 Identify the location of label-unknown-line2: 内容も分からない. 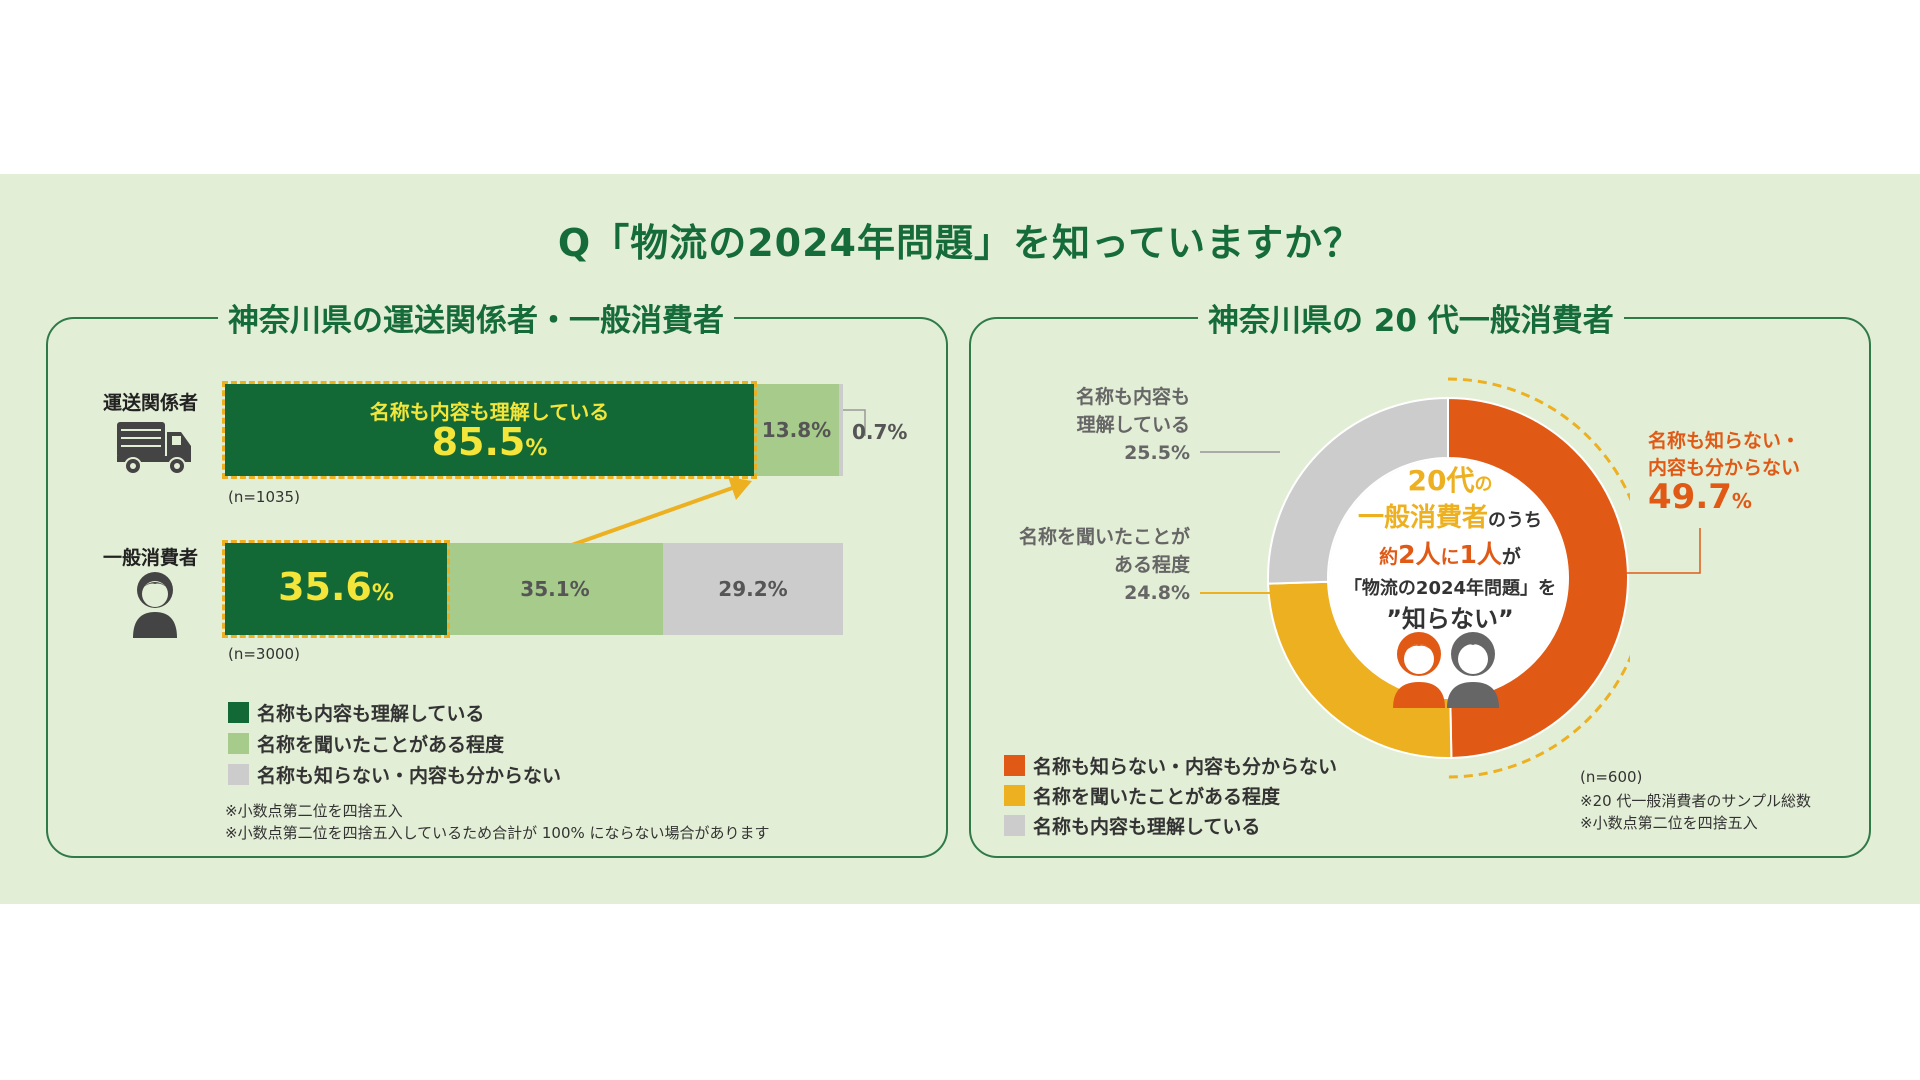
(1724, 468).